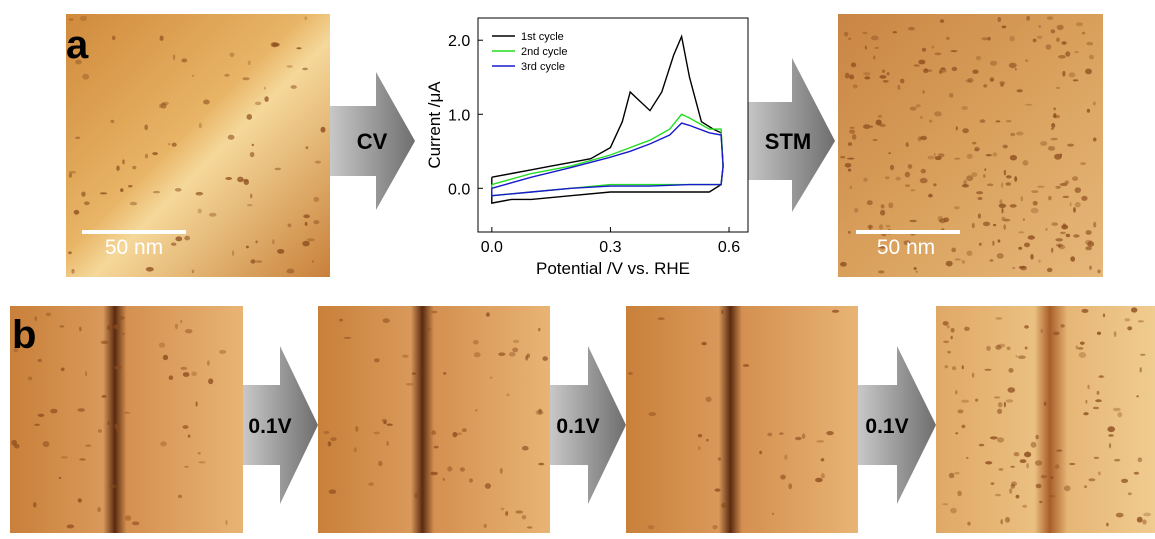  I want to click on legend-label: 3rd cycle, so click(543, 67).